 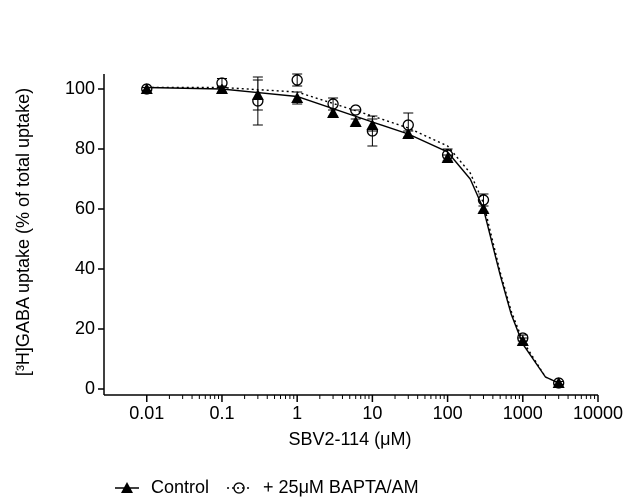 I want to click on y-axis-label: [³H]GABA uptake (% of total uptake), so click(x=23, y=232).